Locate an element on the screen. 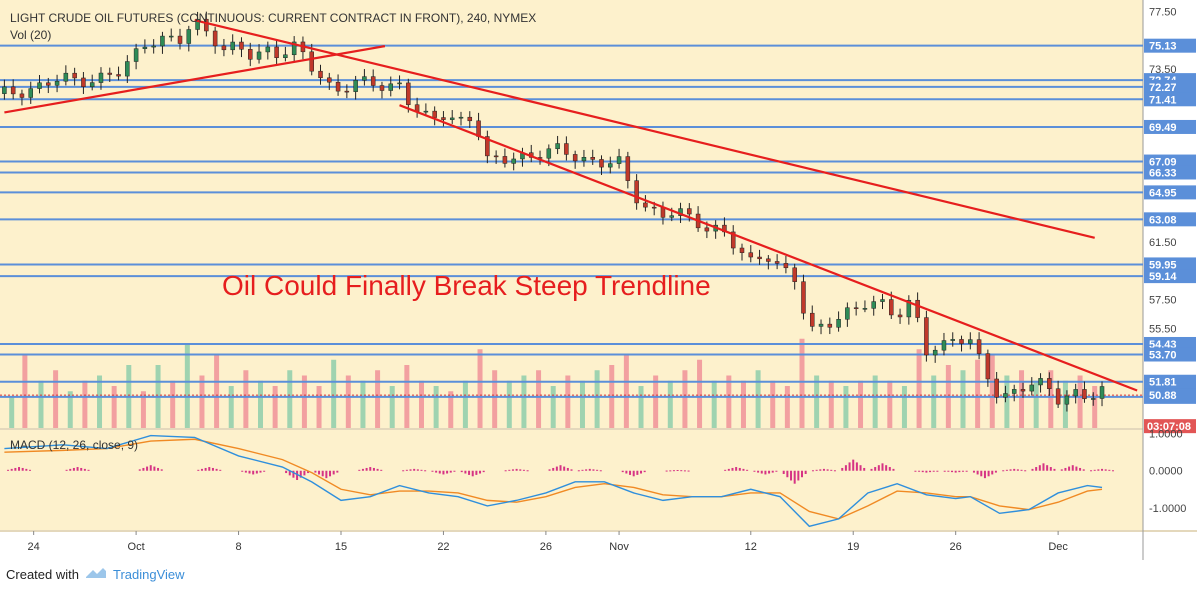  level-price-label: 69.49 is located at coordinates (1163, 128).